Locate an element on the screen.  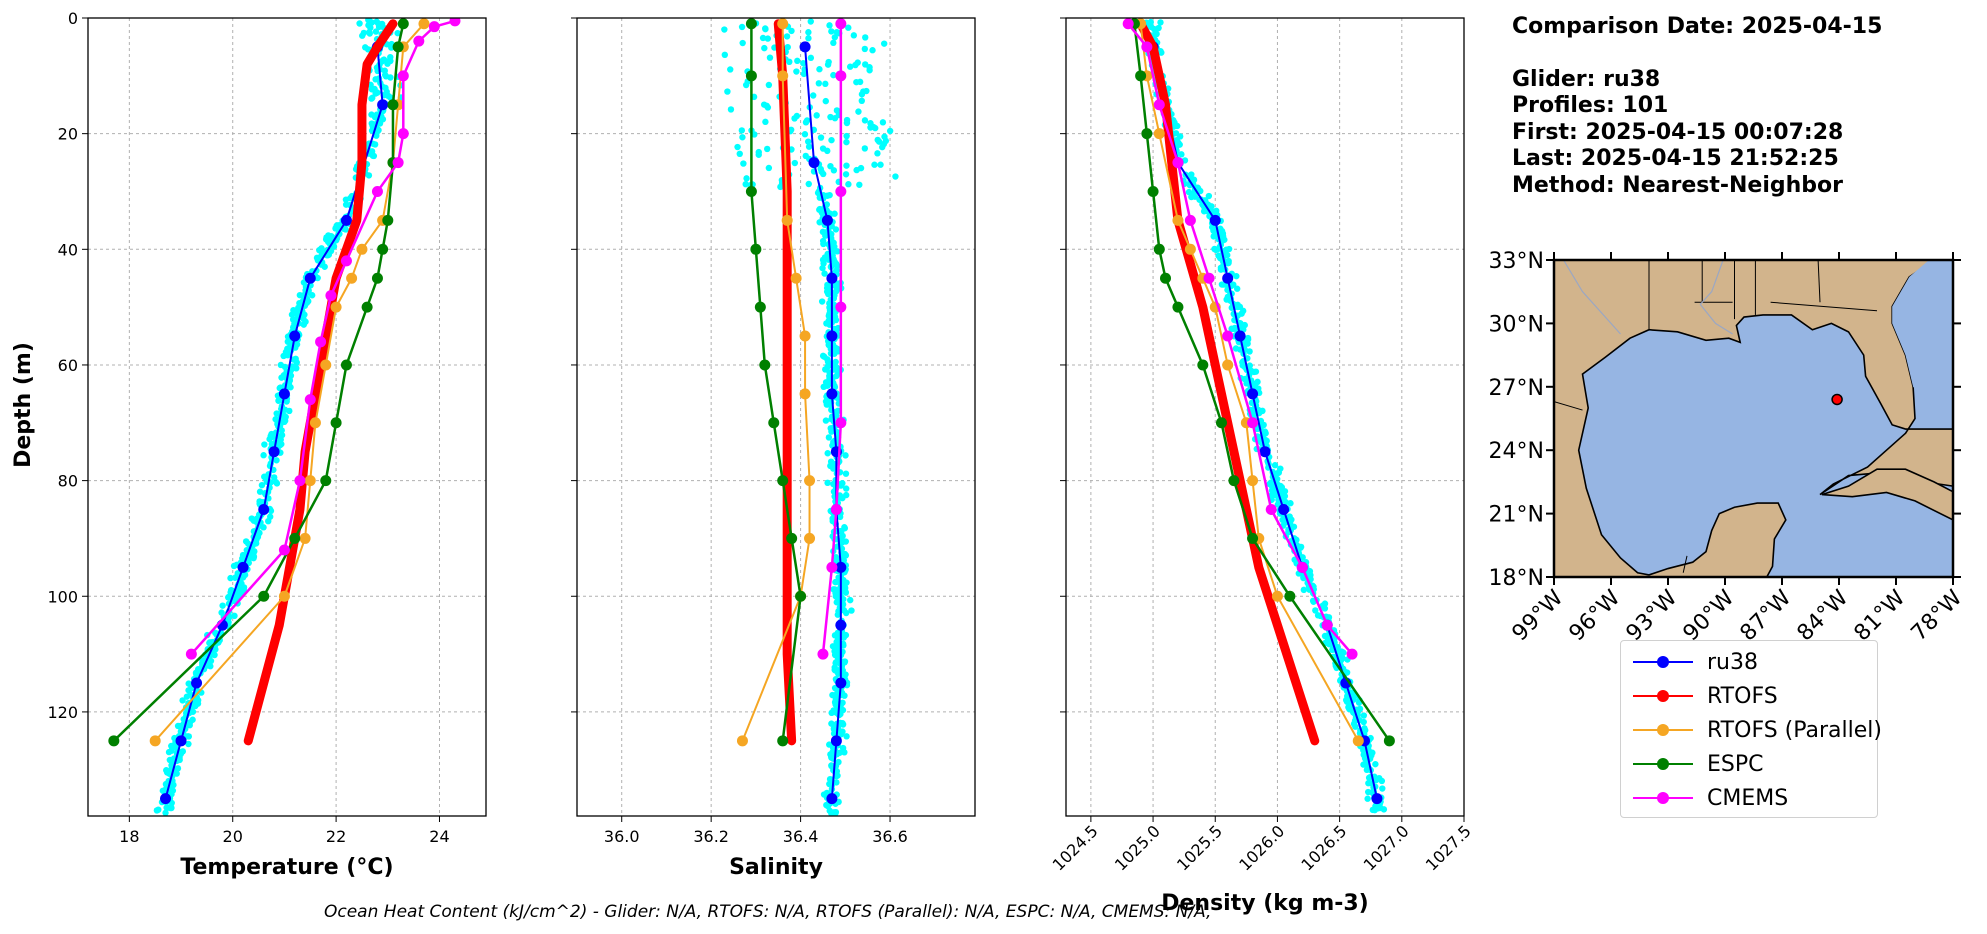
series-rtofs-temperature is located at coordinates (320, 382).